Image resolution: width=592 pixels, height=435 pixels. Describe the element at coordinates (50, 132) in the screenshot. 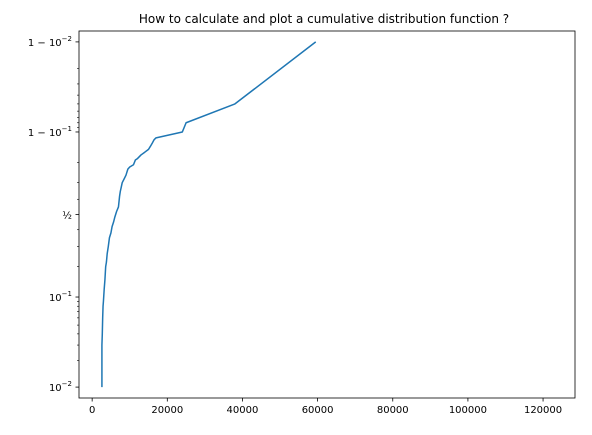

I see `y-tick-label: 1 − 10−1` at that location.